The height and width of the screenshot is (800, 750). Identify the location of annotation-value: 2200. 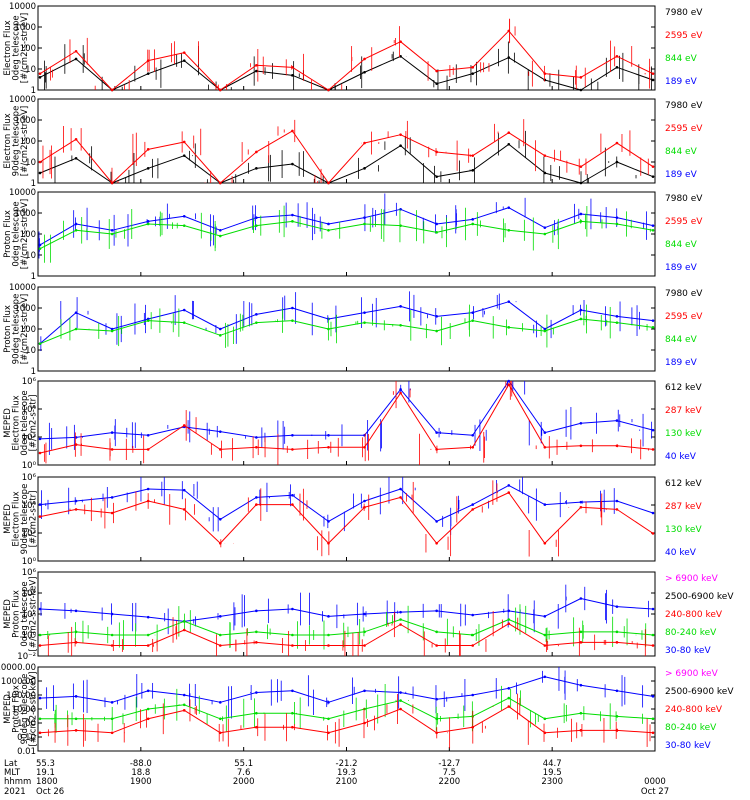
(450, 782).